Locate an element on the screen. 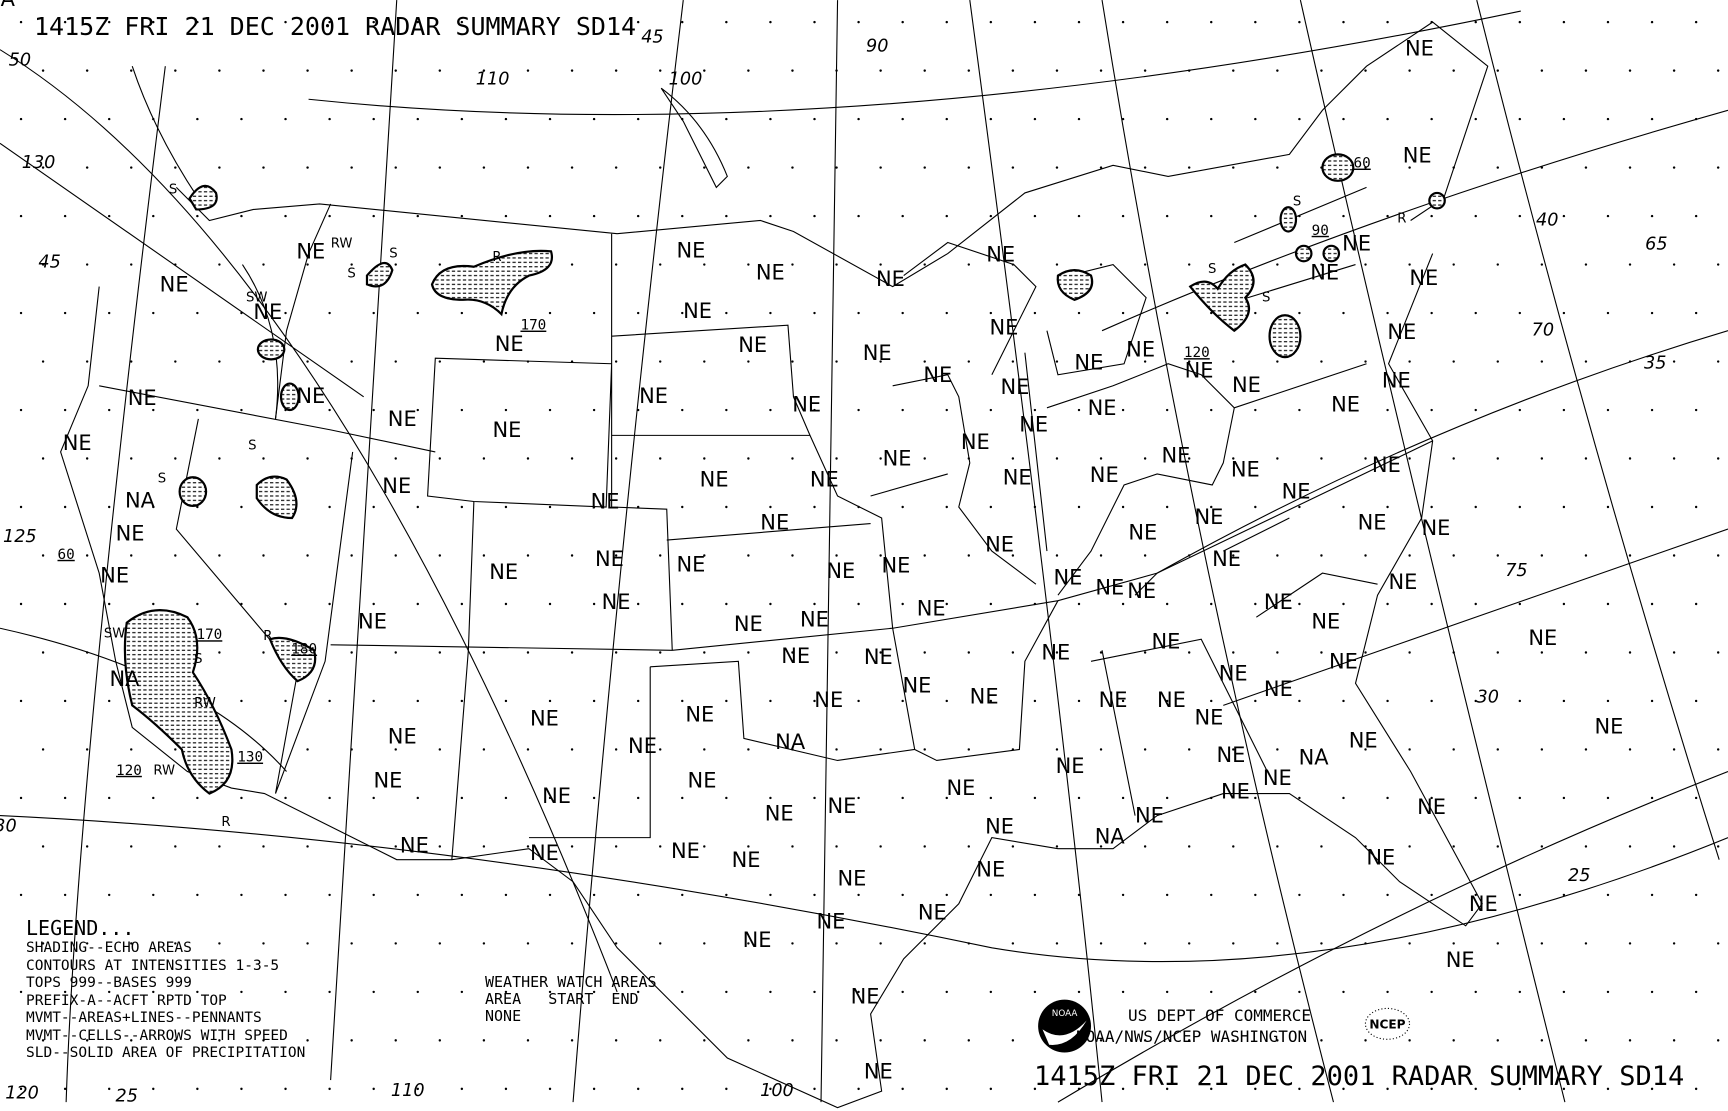 The height and width of the screenshot is (1111, 1728). legend-line: TOPS 999--BASES 999 is located at coordinates (109, 983).